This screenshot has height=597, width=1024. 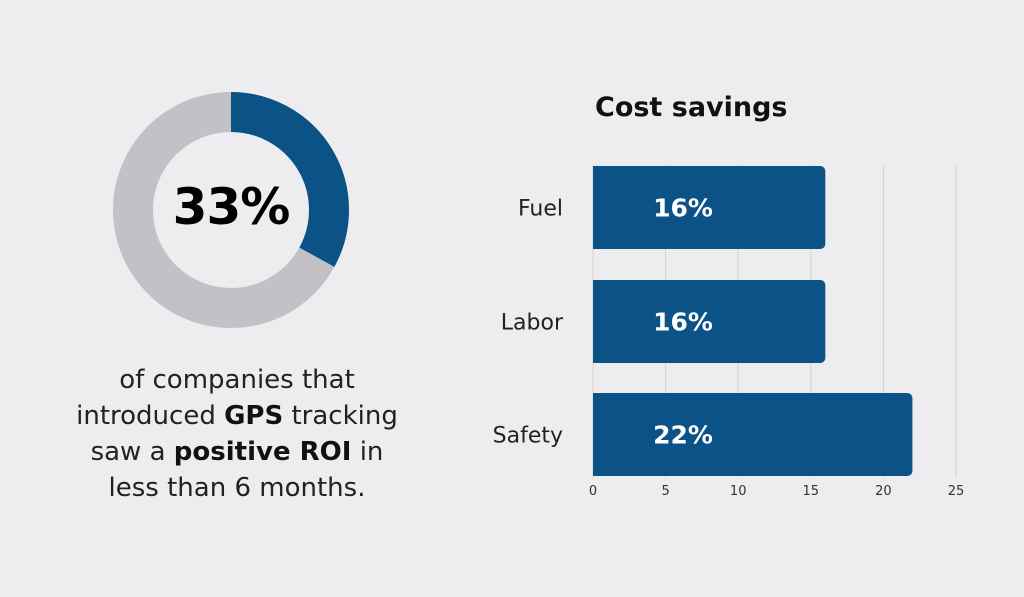 I want to click on caption-line: introduced GPS tracking, so click(x=237, y=416).